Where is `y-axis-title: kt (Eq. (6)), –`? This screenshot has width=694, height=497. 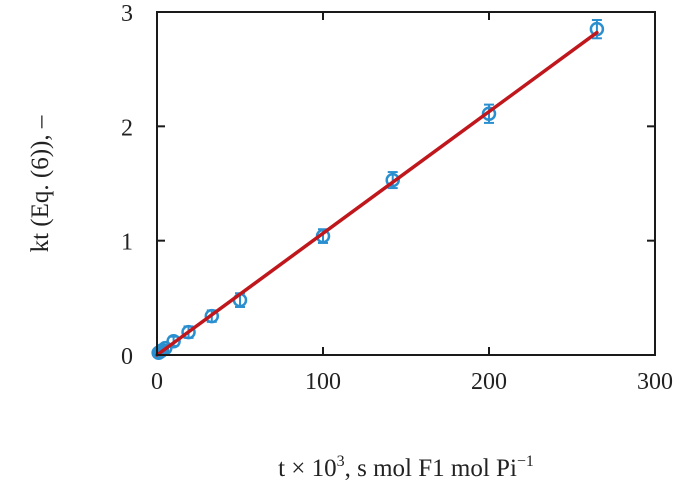 y-axis-title: kt (Eq. (6)), – is located at coordinates (40, 183).